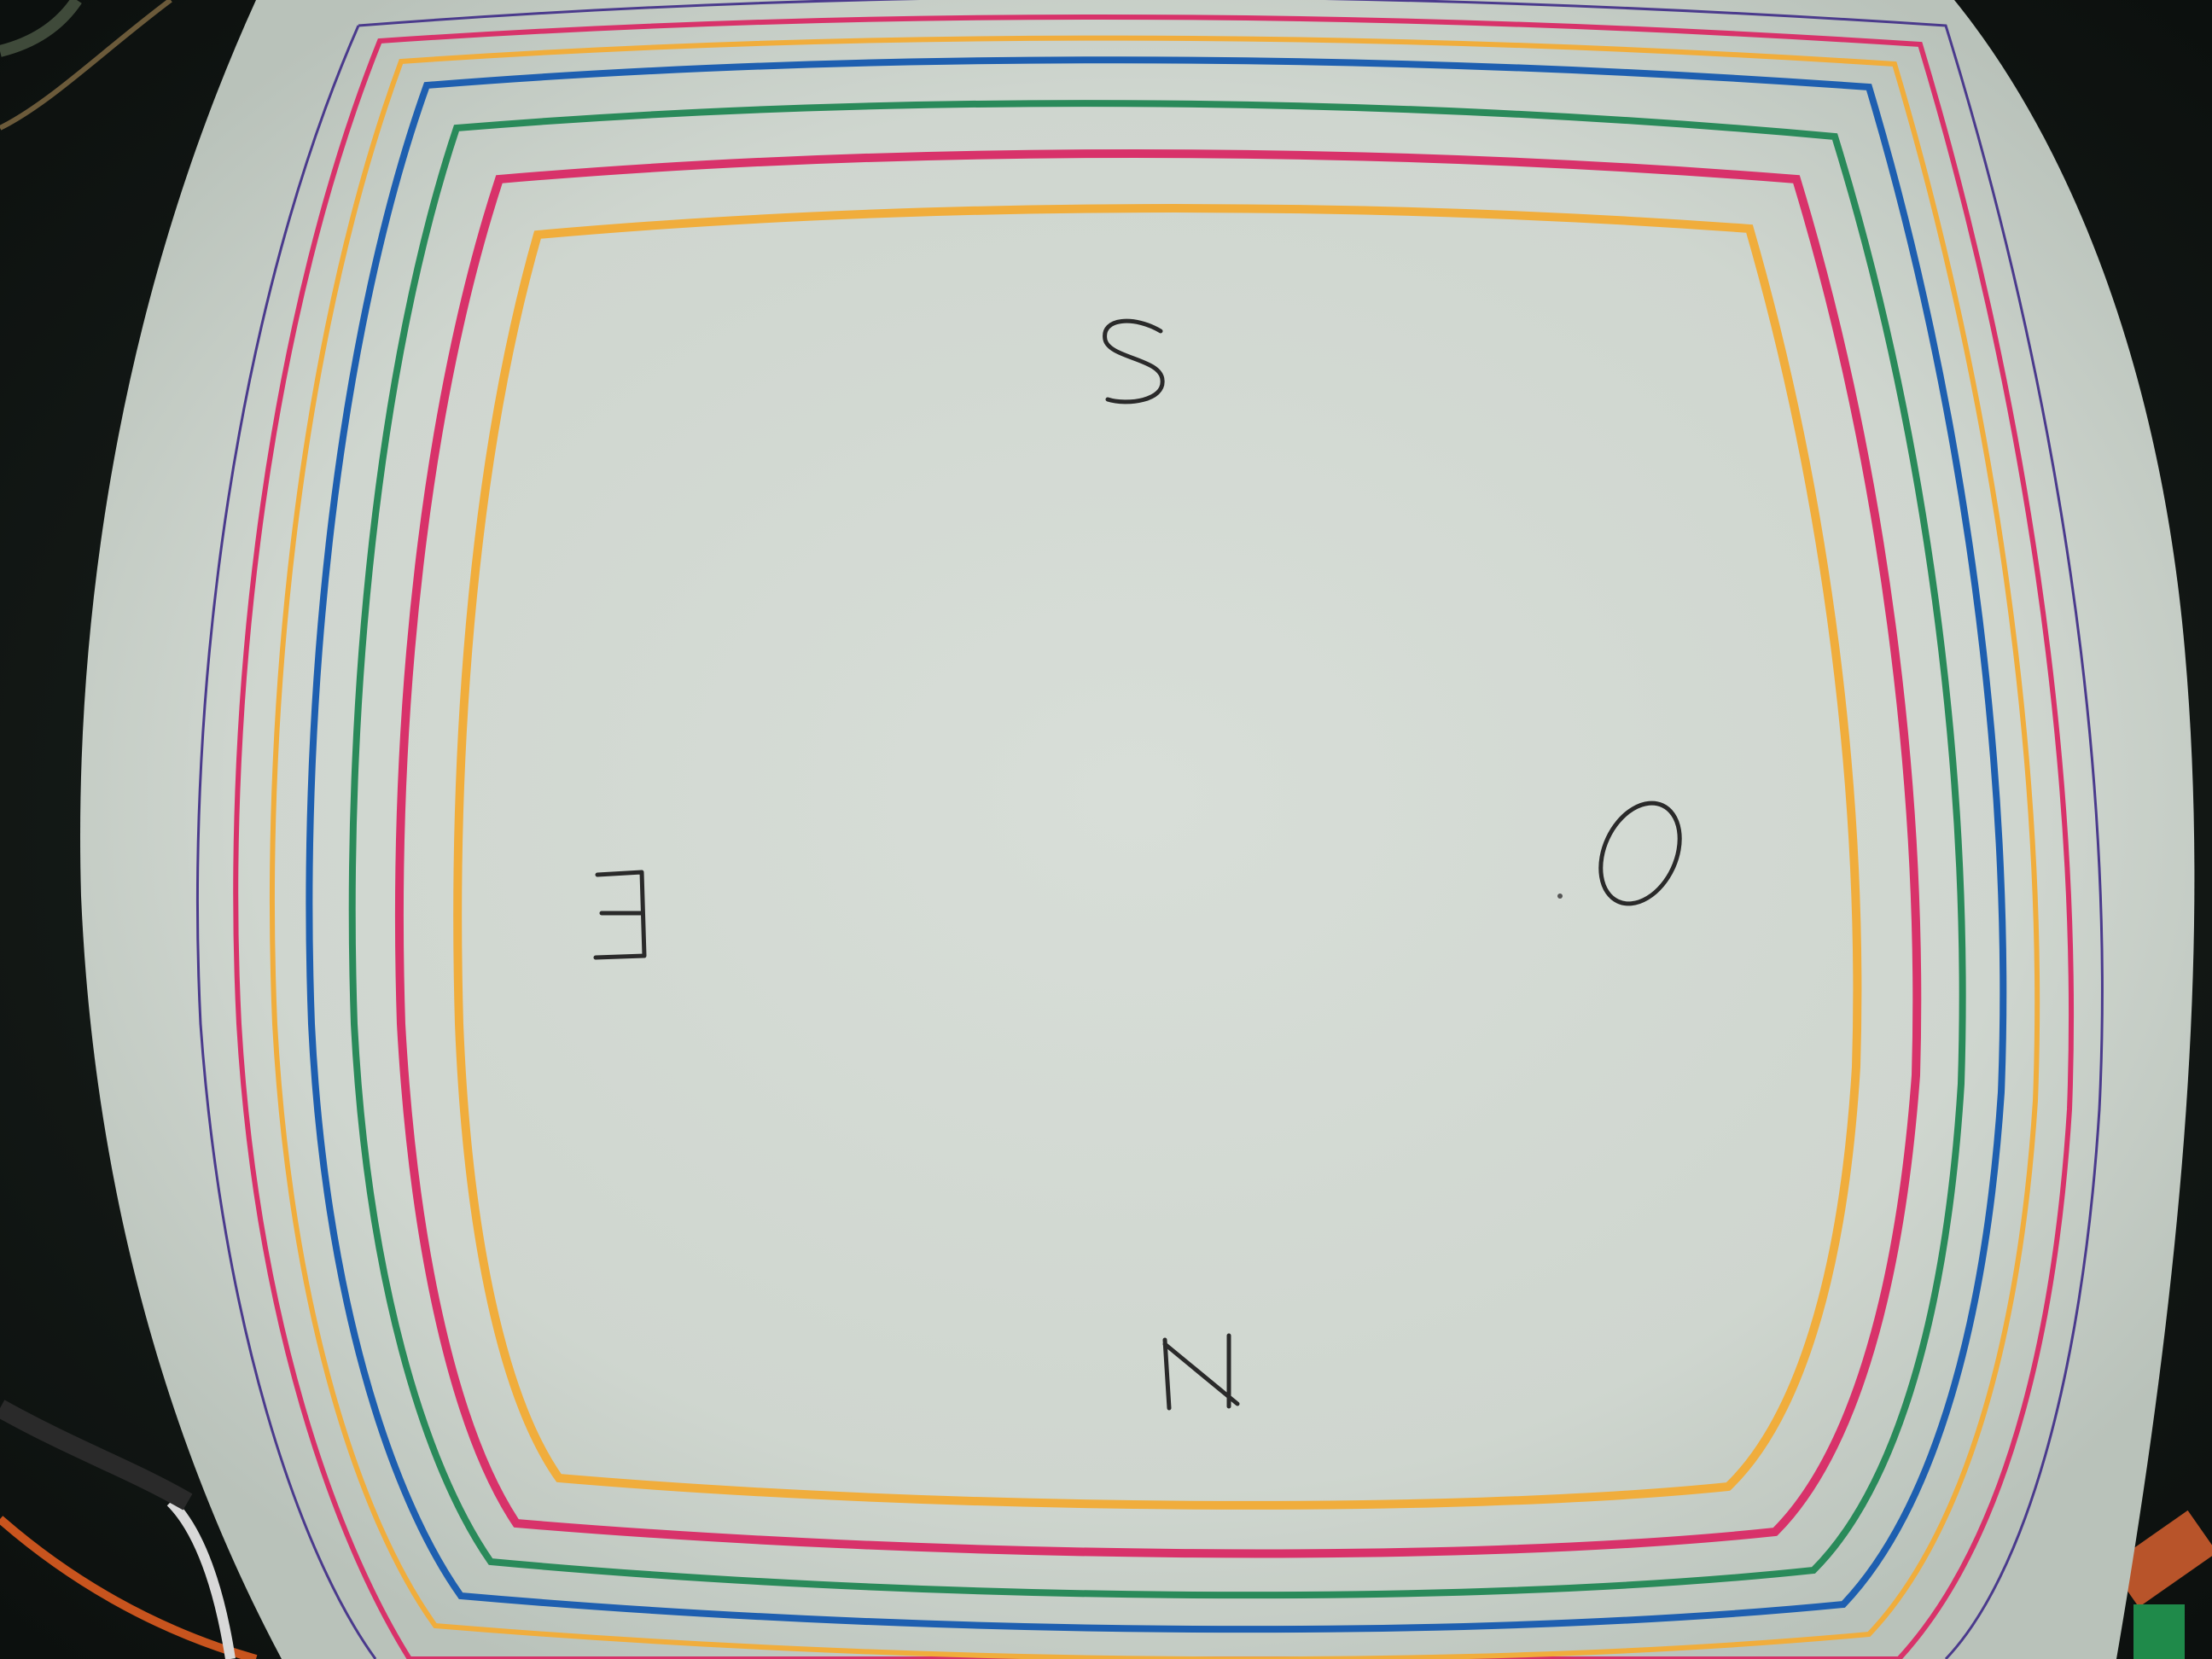 This screenshot has height=1659, width=2212. I want to click on paper-speck, so click(1560, 896).